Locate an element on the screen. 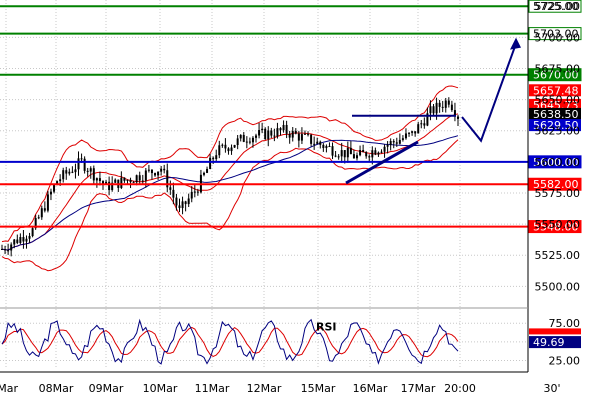  x-tick-label: 09Mar is located at coordinates (106, 388).